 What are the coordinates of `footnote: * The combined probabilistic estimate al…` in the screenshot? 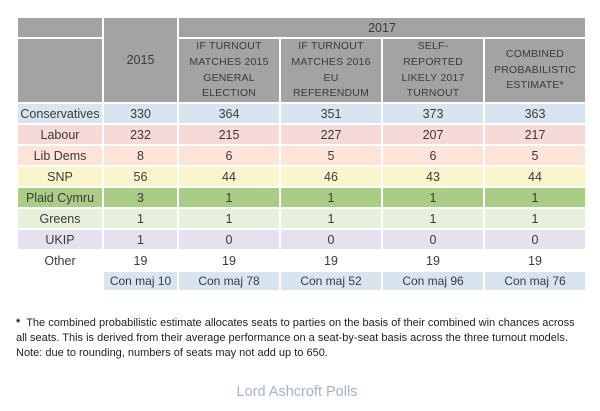 It's located at (297, 339).